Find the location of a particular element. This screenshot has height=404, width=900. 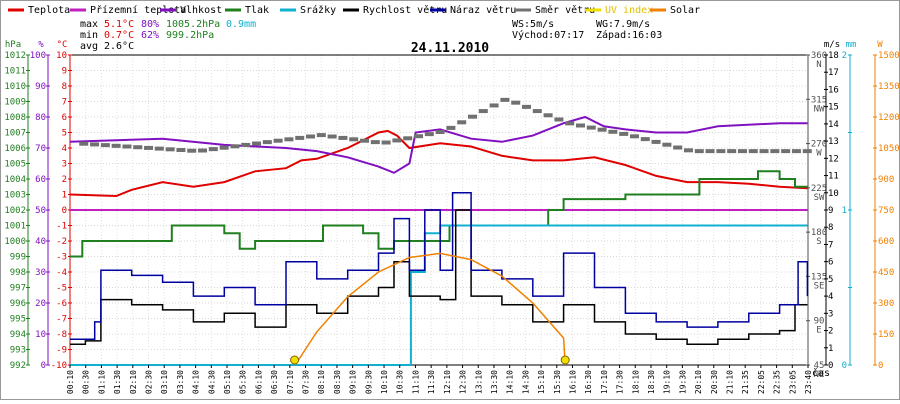

axis-pct-tick-label: 10 is located at coordinates (40, 335).